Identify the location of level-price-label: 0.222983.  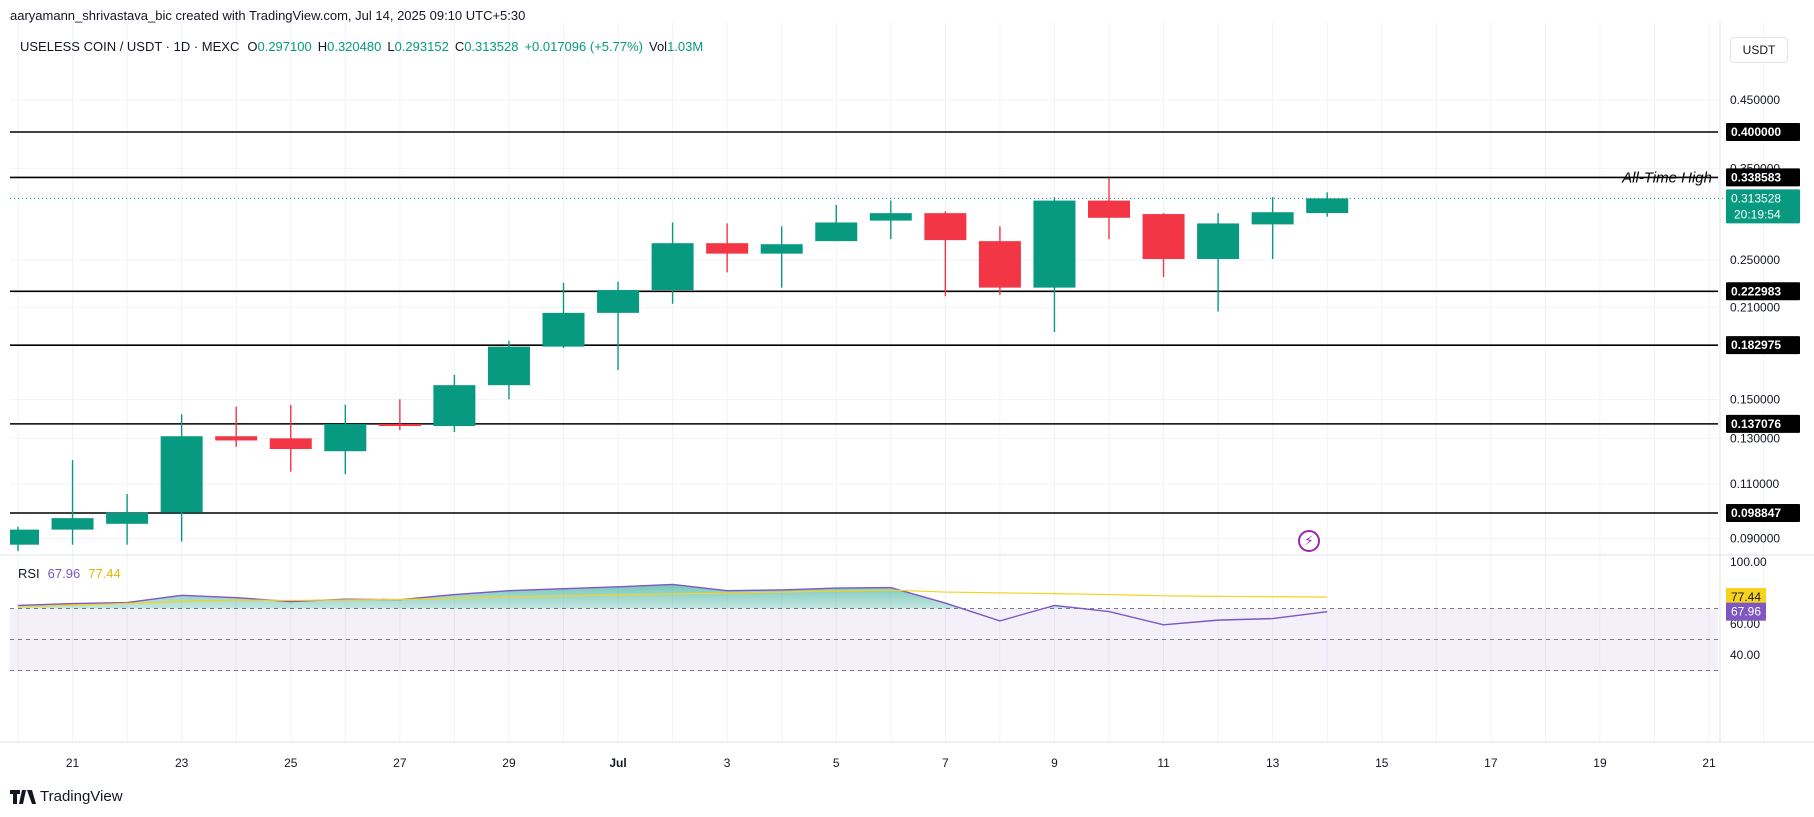
(1756, 291).